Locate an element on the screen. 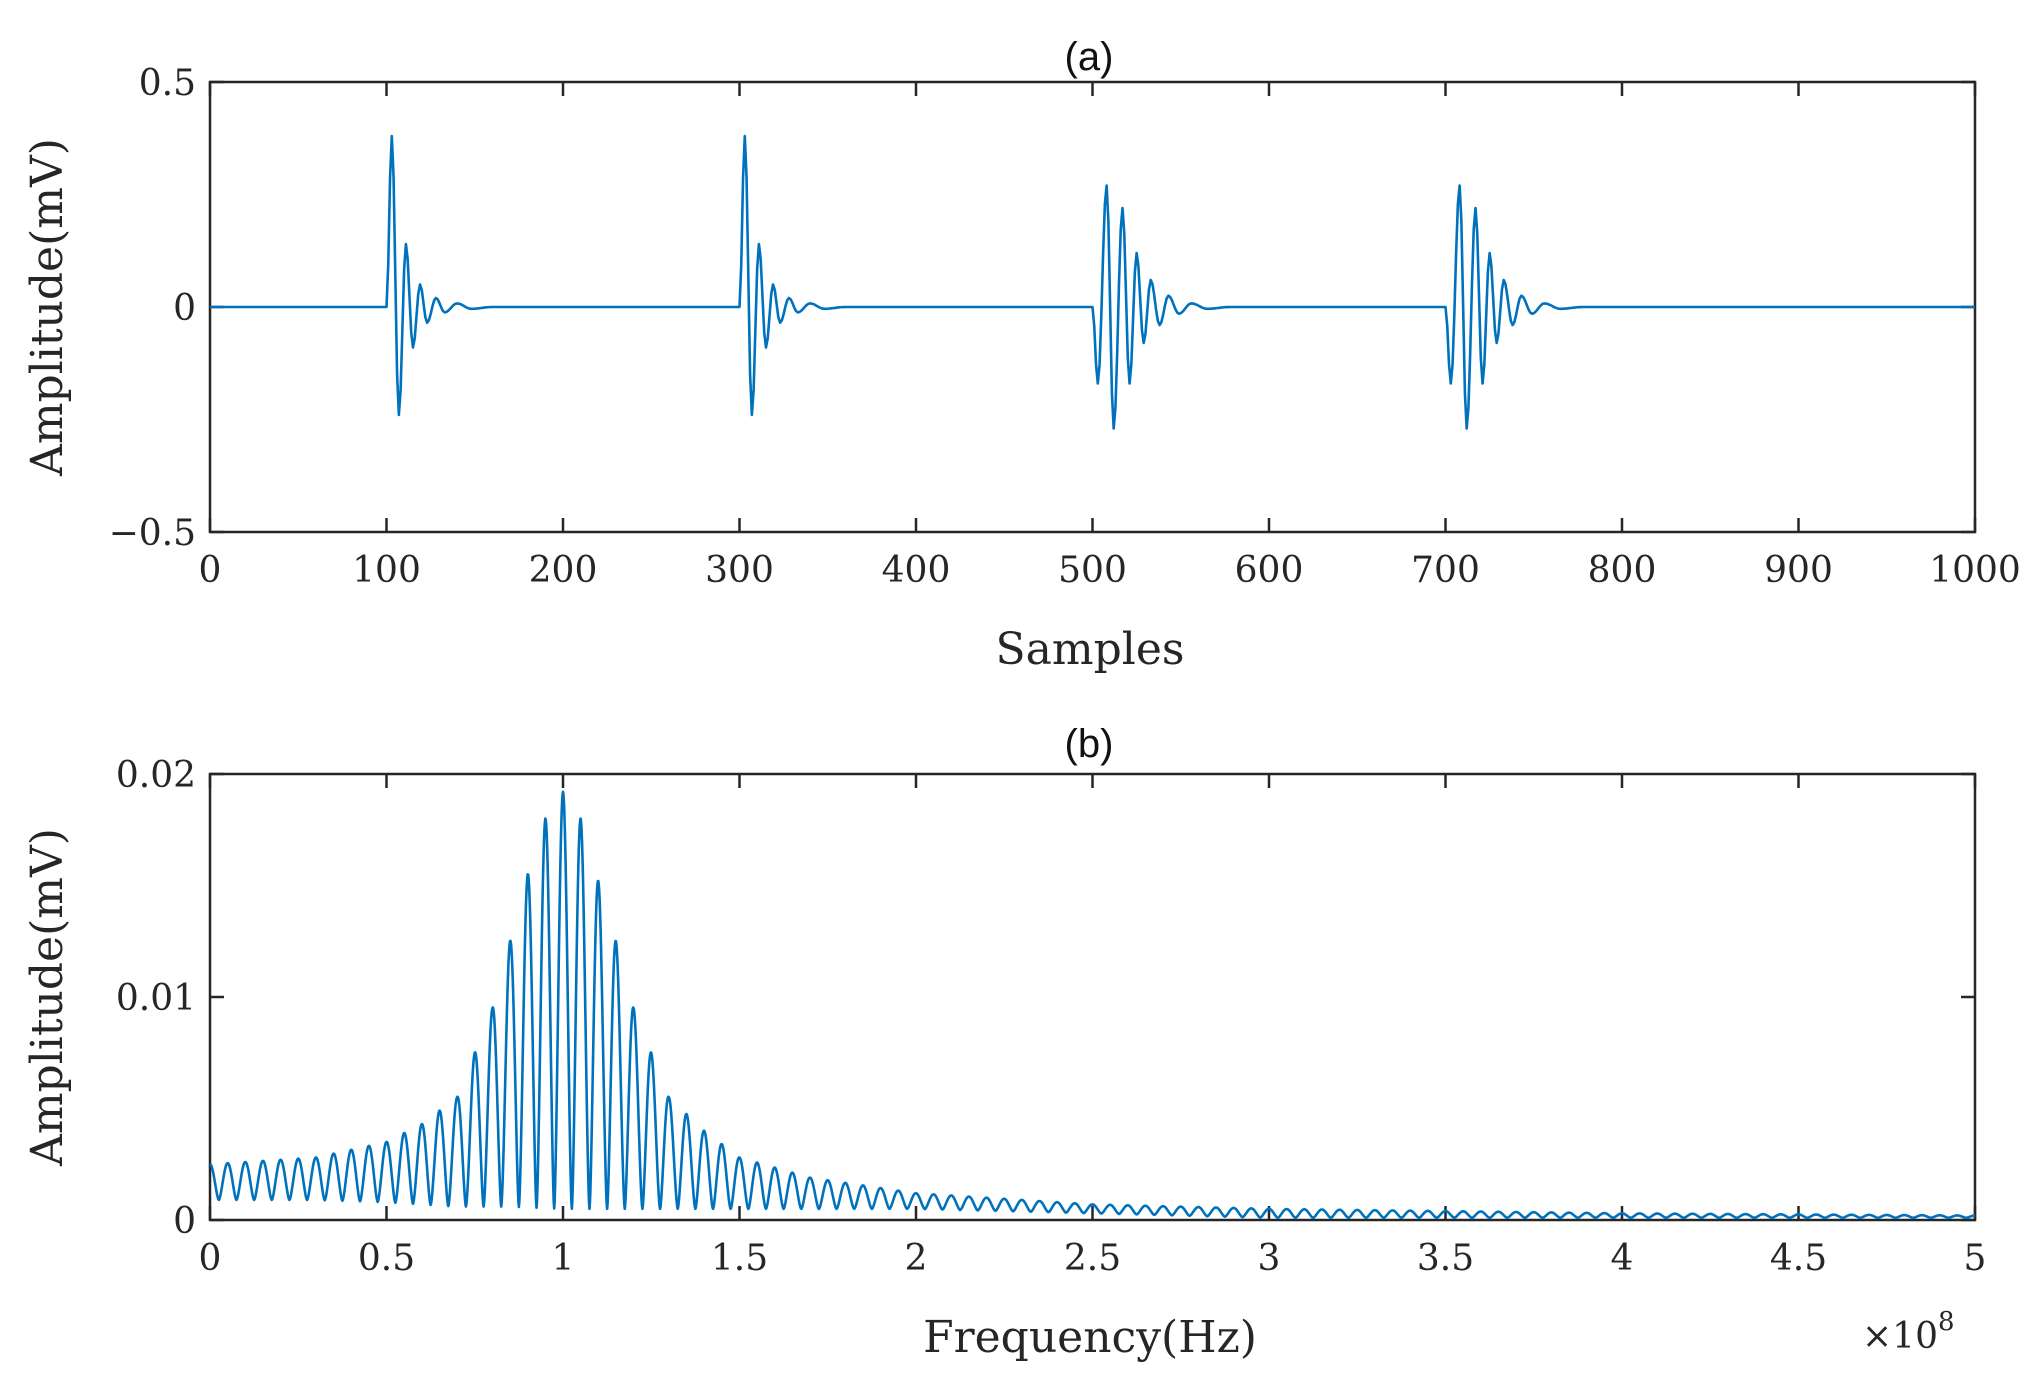 This screenshot has height=1380, width=2034. panel-b-title: (b) is located at coordinates (1089, 744).